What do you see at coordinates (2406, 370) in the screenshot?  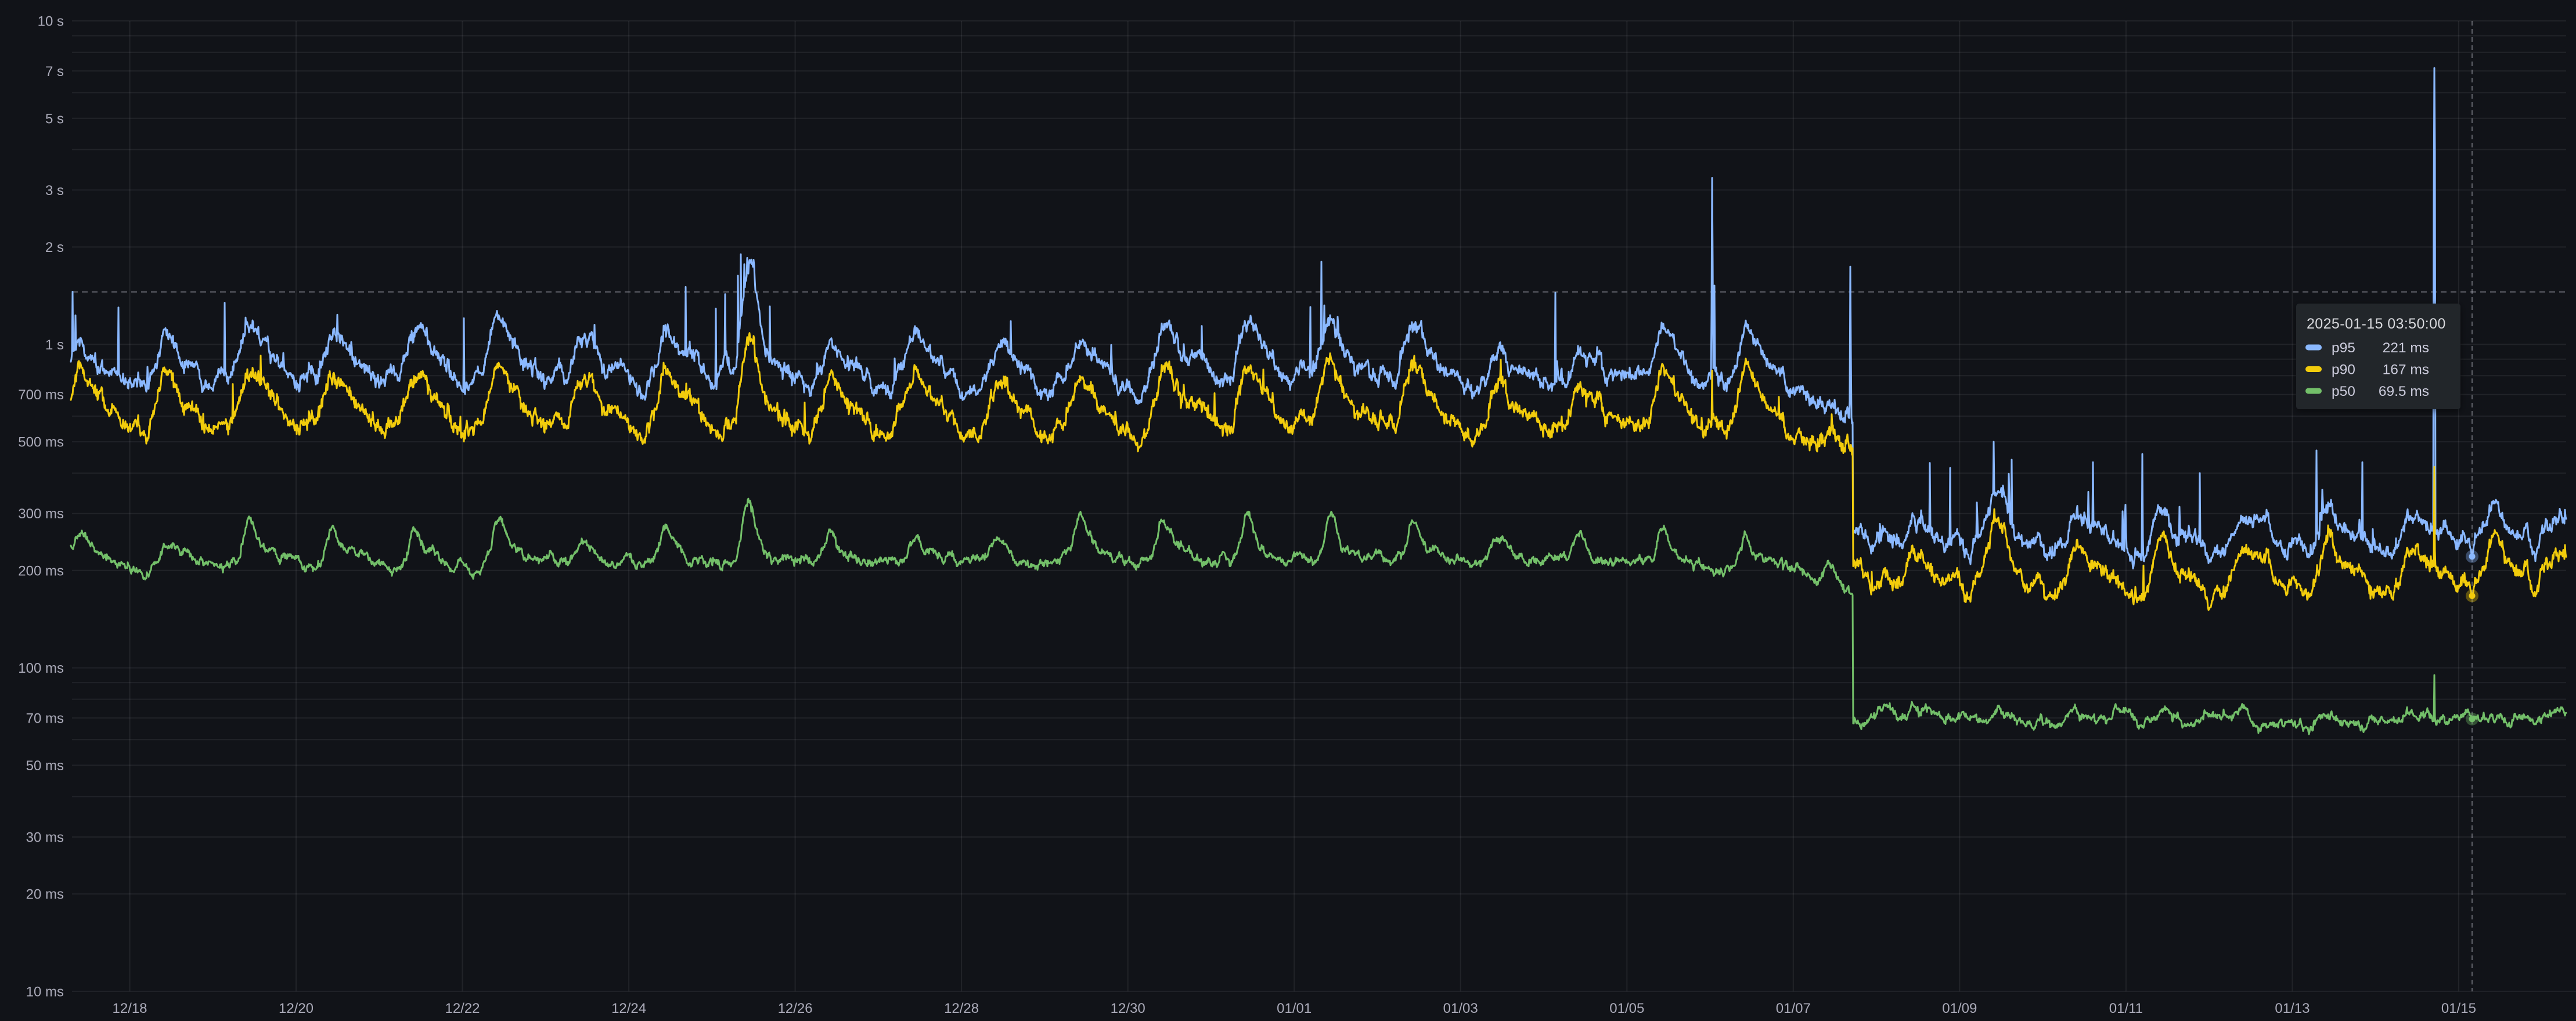 I see `svg-text: 167 ms` at bounding box center [2406, 370].